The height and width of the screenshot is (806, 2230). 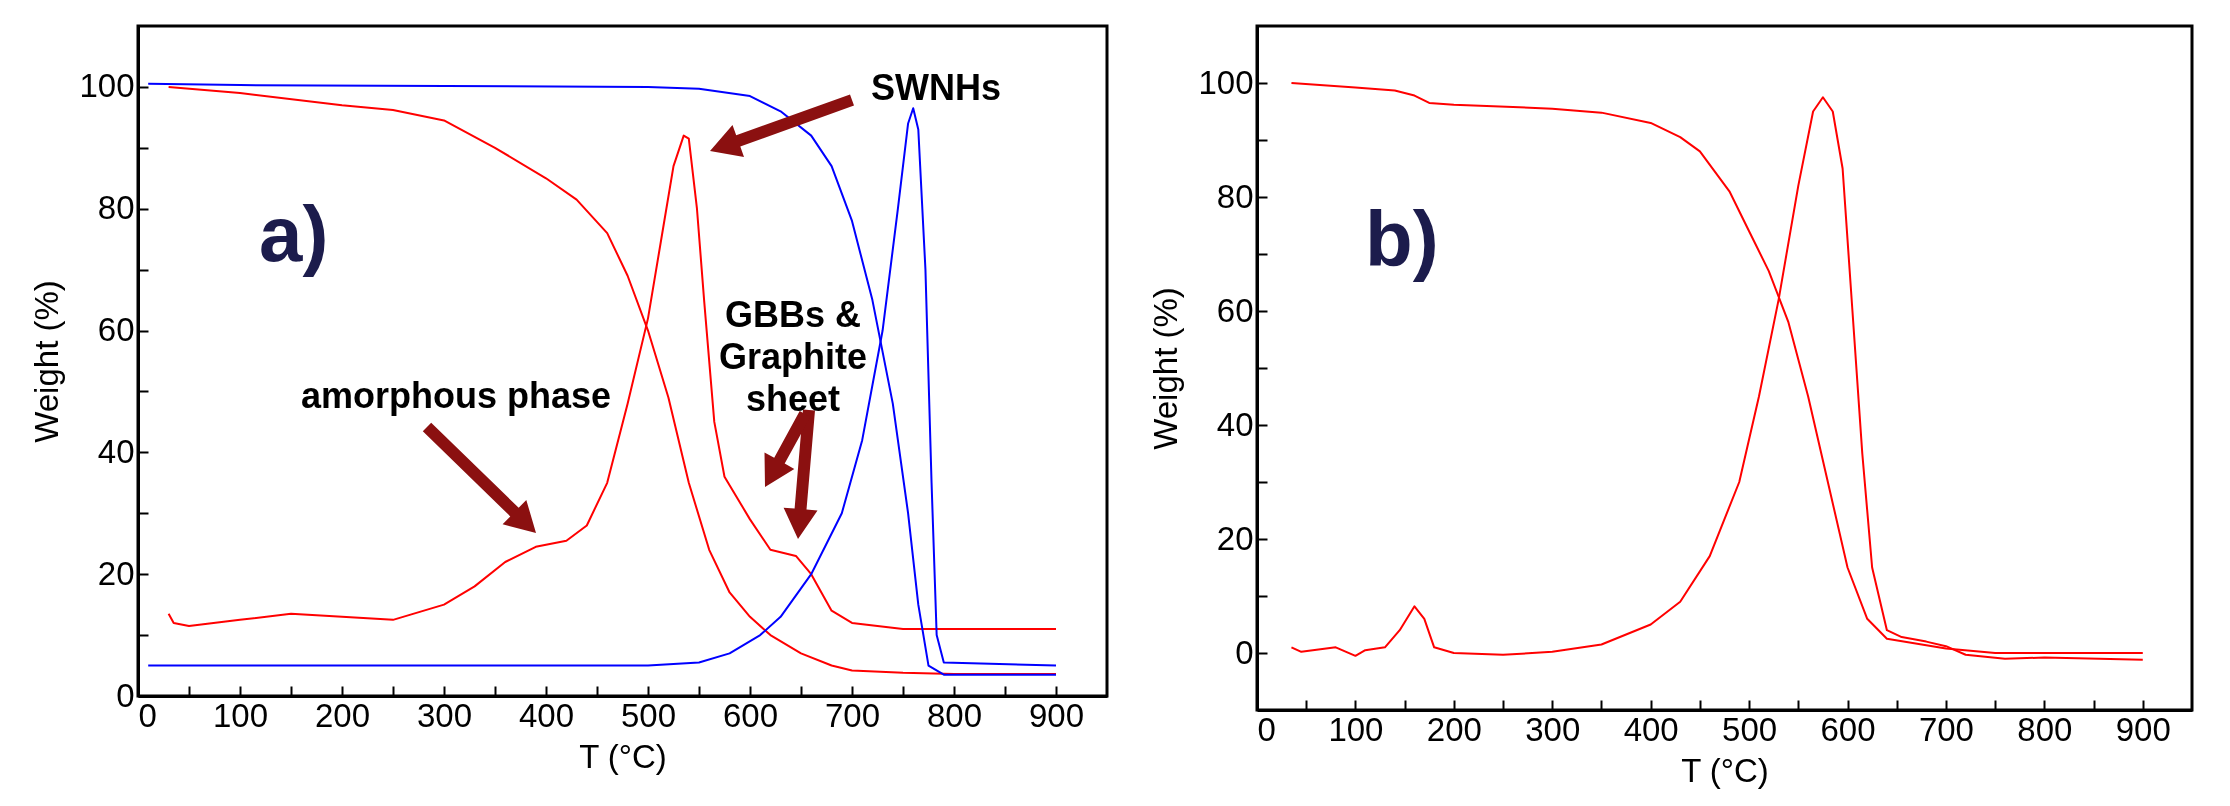 What do you see at coordinates (294, 234) in the screenshot?
I see `annotation: a)` at bounding box center [294, 234].